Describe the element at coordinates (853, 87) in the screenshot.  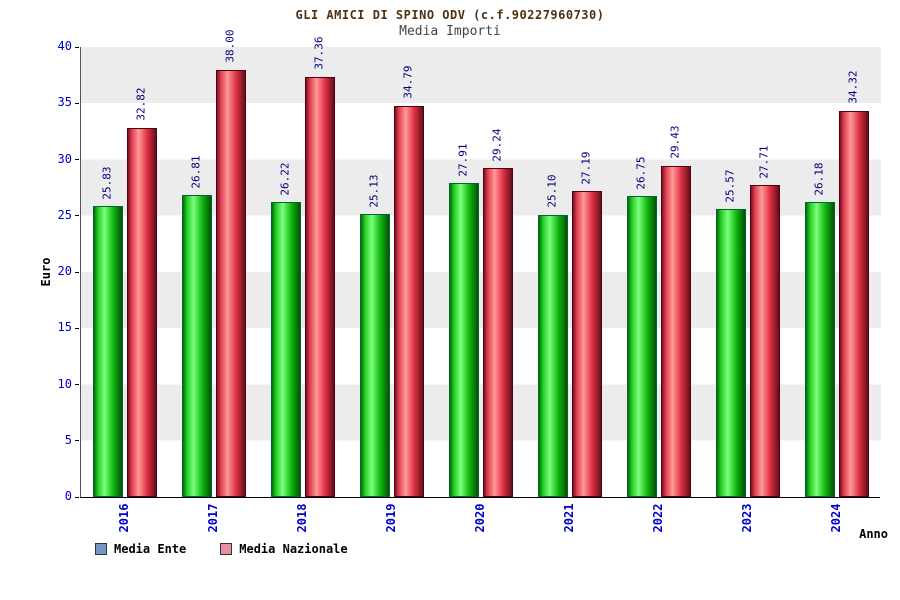
I see `bar-value-label: 34.32` at that location.